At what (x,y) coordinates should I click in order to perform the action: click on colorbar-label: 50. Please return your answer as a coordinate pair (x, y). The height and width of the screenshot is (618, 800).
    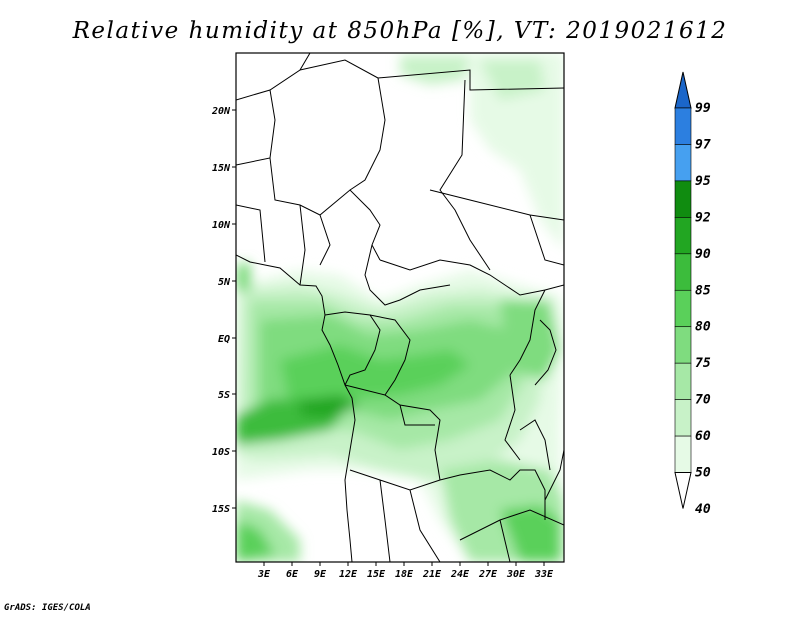
    Looking at the image, I should click on (703, 473).